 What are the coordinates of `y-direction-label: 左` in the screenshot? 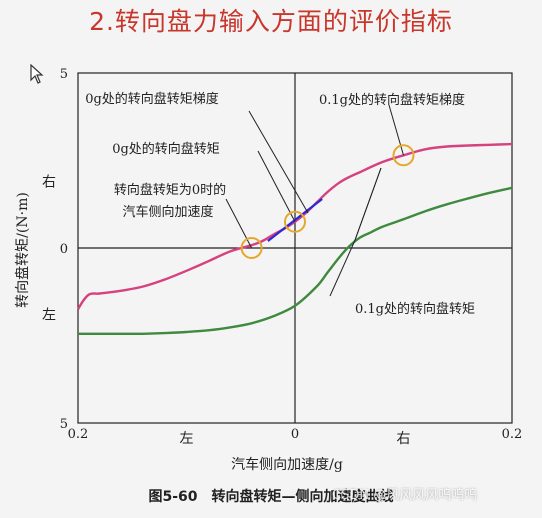 It's located at (49, 316).